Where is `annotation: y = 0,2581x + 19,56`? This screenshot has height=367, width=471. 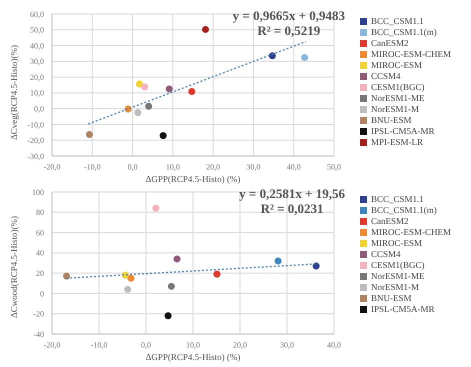 annotation: y = 0,2581x + 19,56 is located at coordinates (292, 193).